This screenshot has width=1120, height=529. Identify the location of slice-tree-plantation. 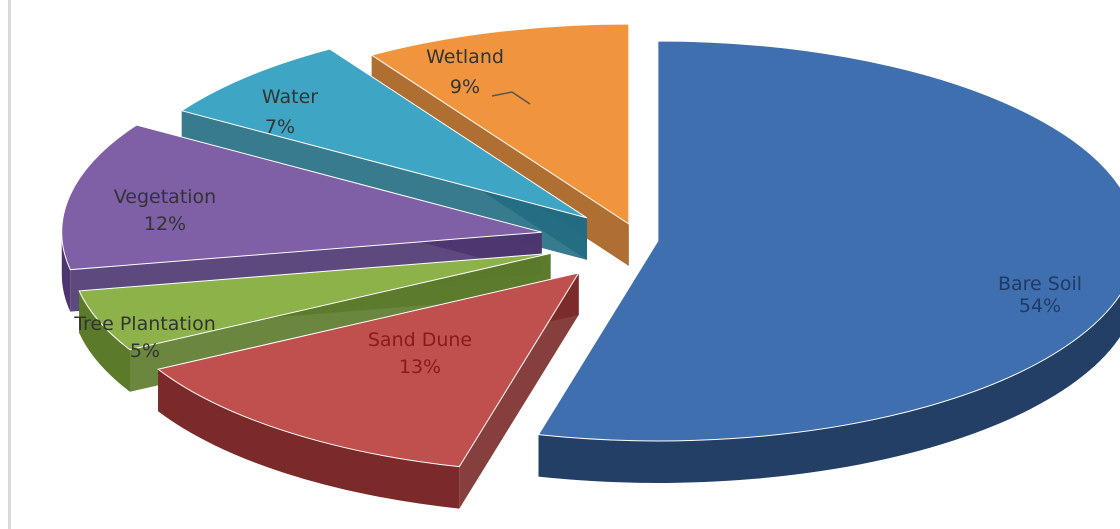
(314, 301).